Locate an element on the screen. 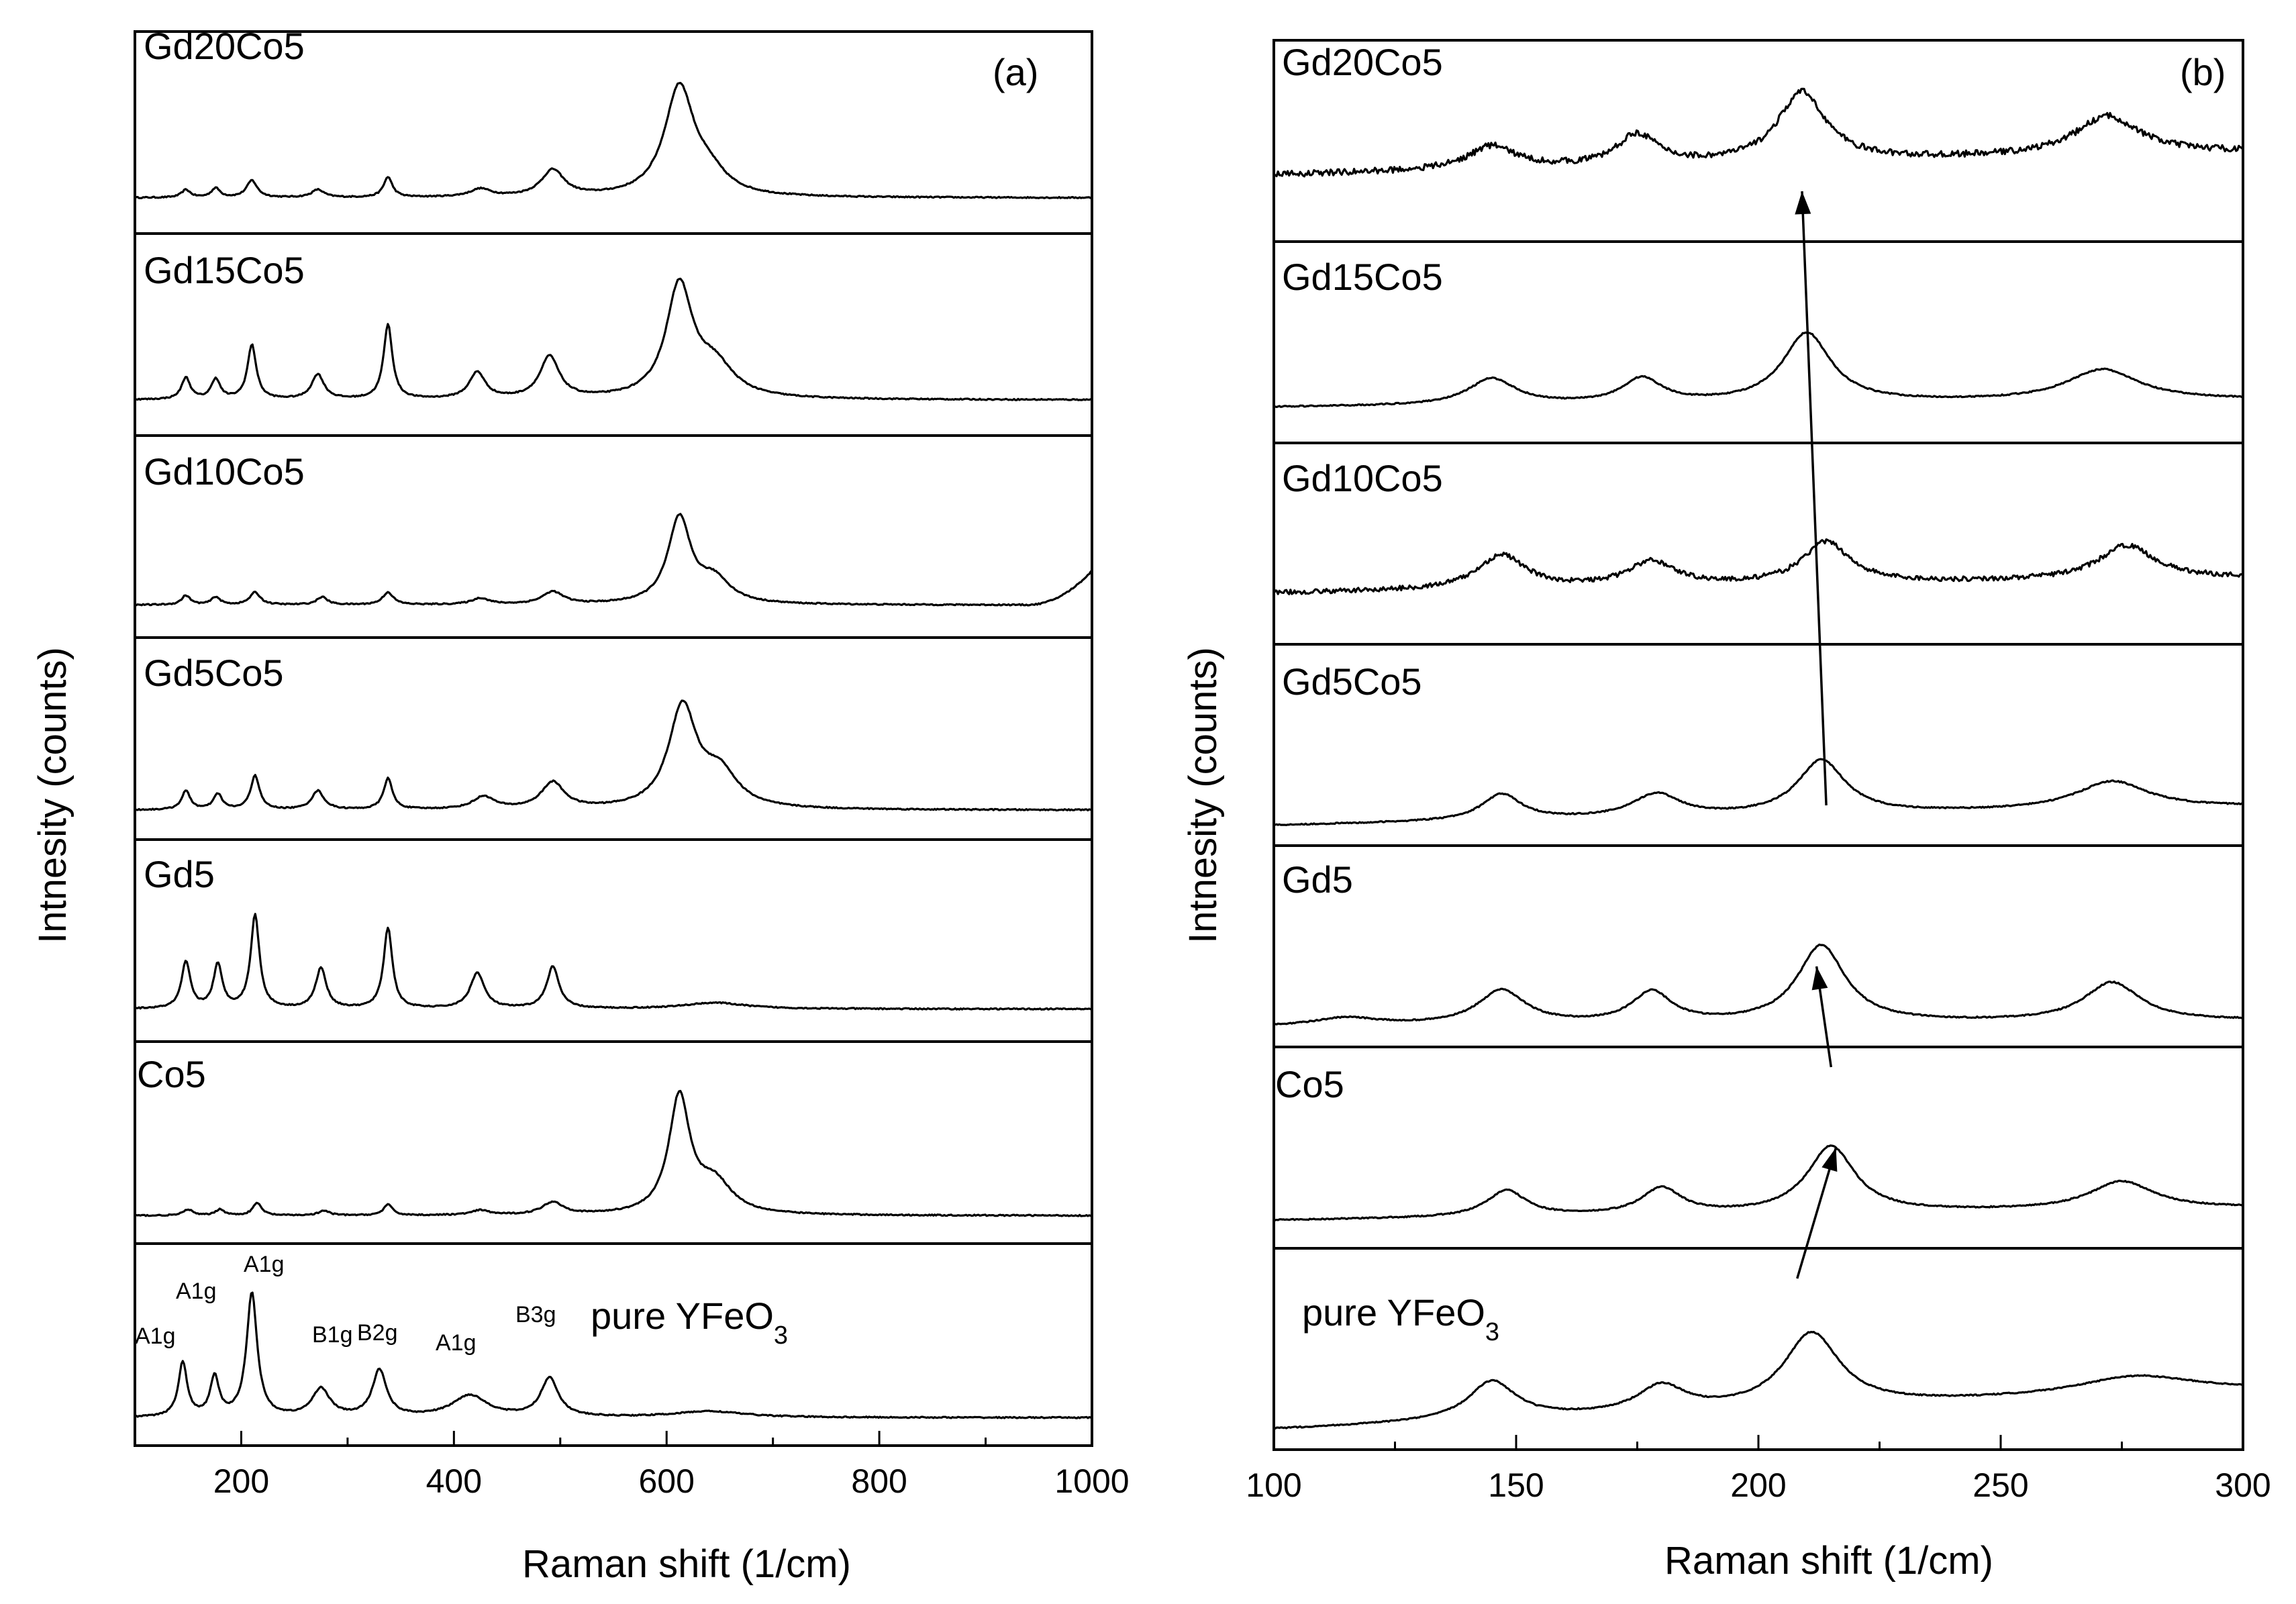 Image resolution: width=2296 pixels, height=1604 pixels. mode-label-a1g-145: A1g is located at coordinates (155, 1336).